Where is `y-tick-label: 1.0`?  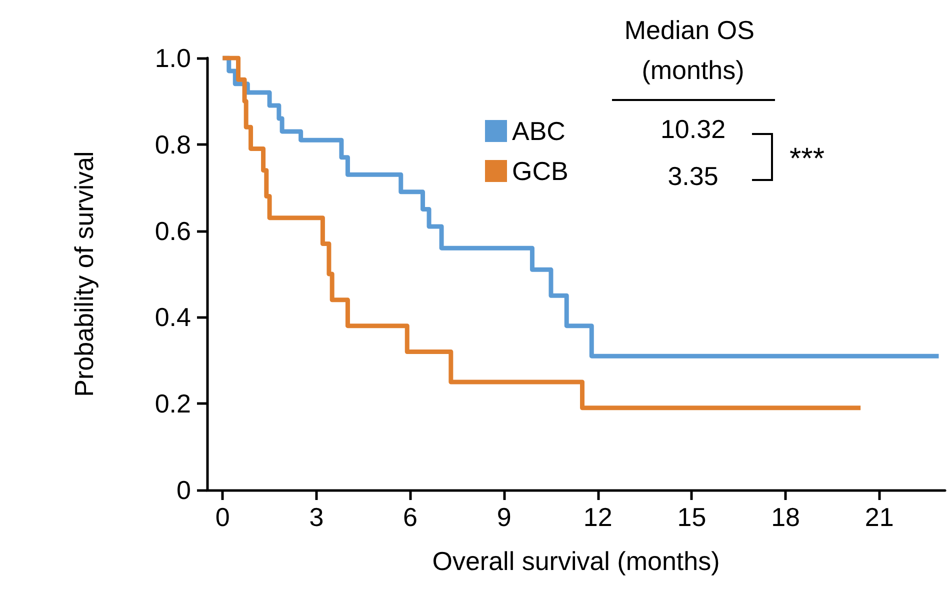 y-tick-label: 1.0 is located at coordinates (172, 58).